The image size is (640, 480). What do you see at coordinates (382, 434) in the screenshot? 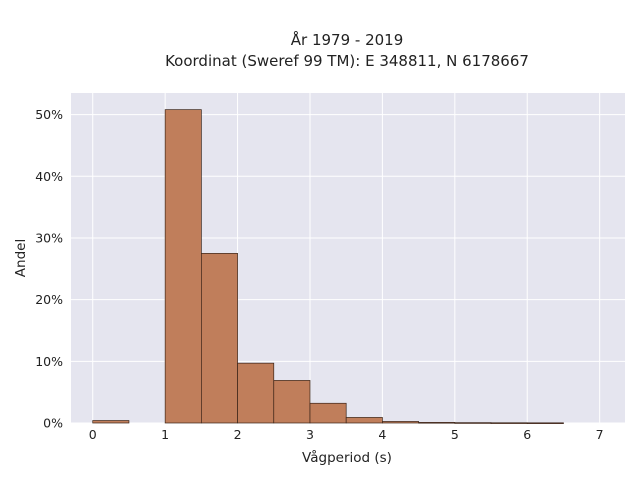
I see `x-tick-label: 4` at bounding box center [382, 434].